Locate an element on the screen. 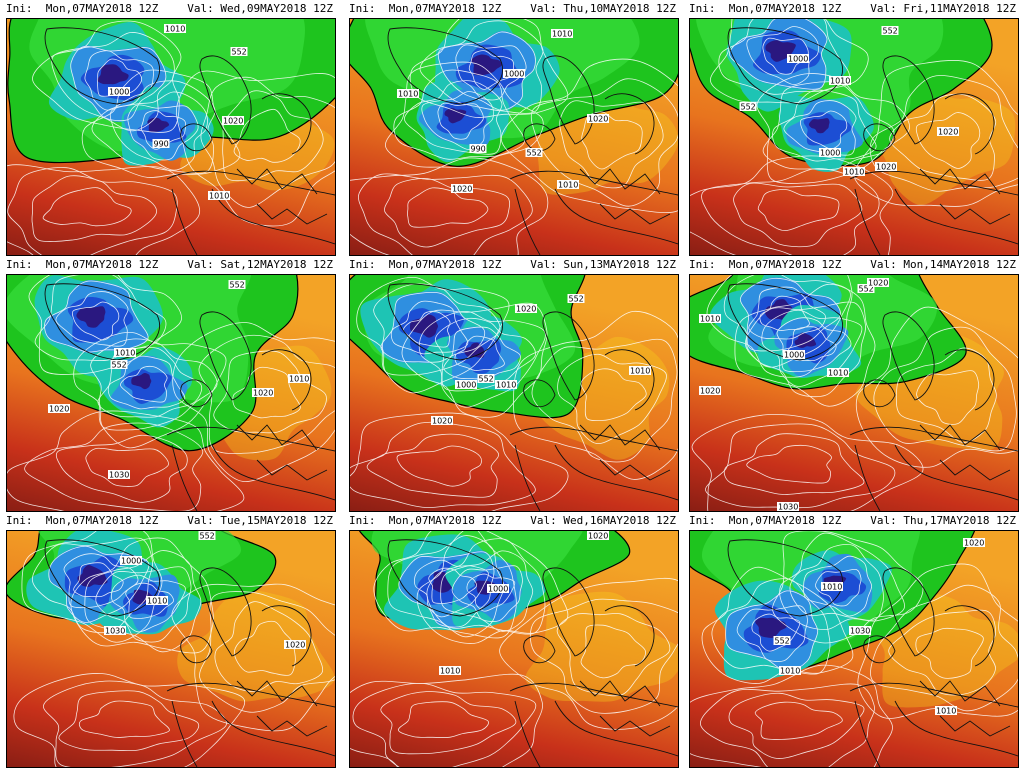 This screenshot has height=768, width=1024. valid-time-label: Val: Thu,10MAY2018 12Z is located at coordinates (603, 9).